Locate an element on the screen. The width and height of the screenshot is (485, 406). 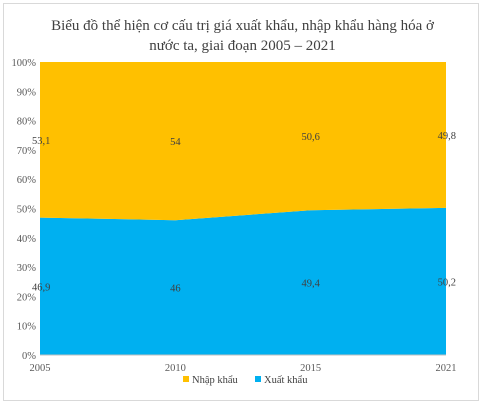
y-tick-label: 30% is located at coordinates (27, 268).